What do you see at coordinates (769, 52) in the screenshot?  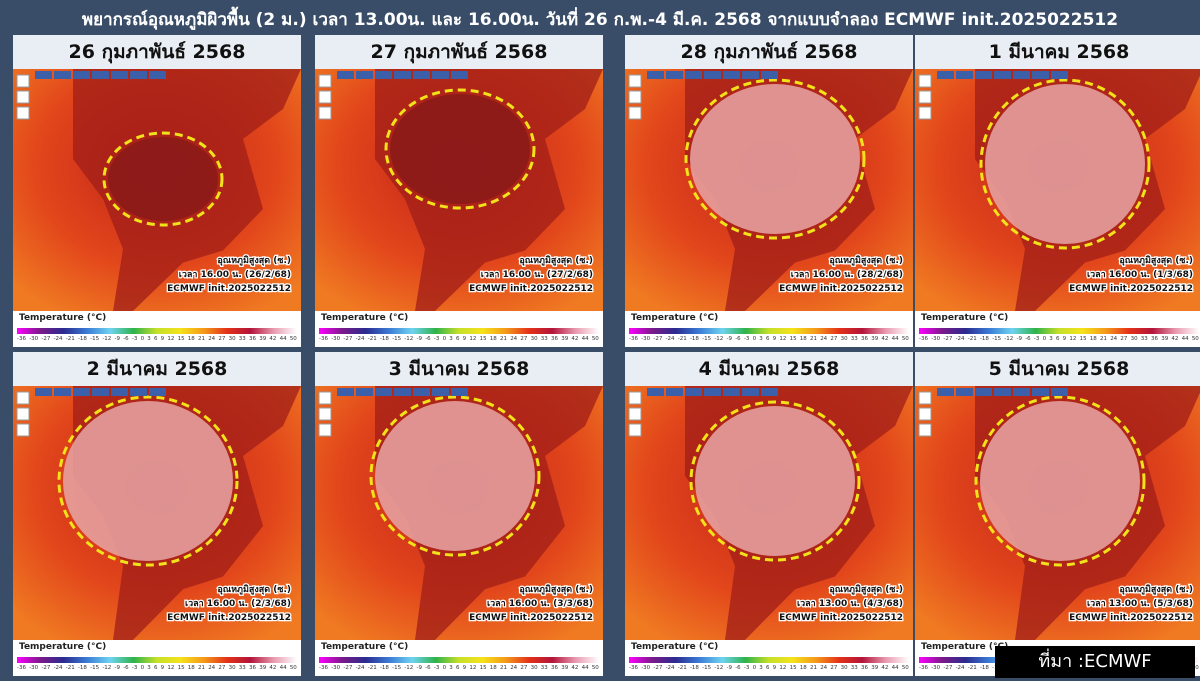 I see `panel-date: 28 กุมภาพันธ์ 2568` at bounding box center [769, 52].